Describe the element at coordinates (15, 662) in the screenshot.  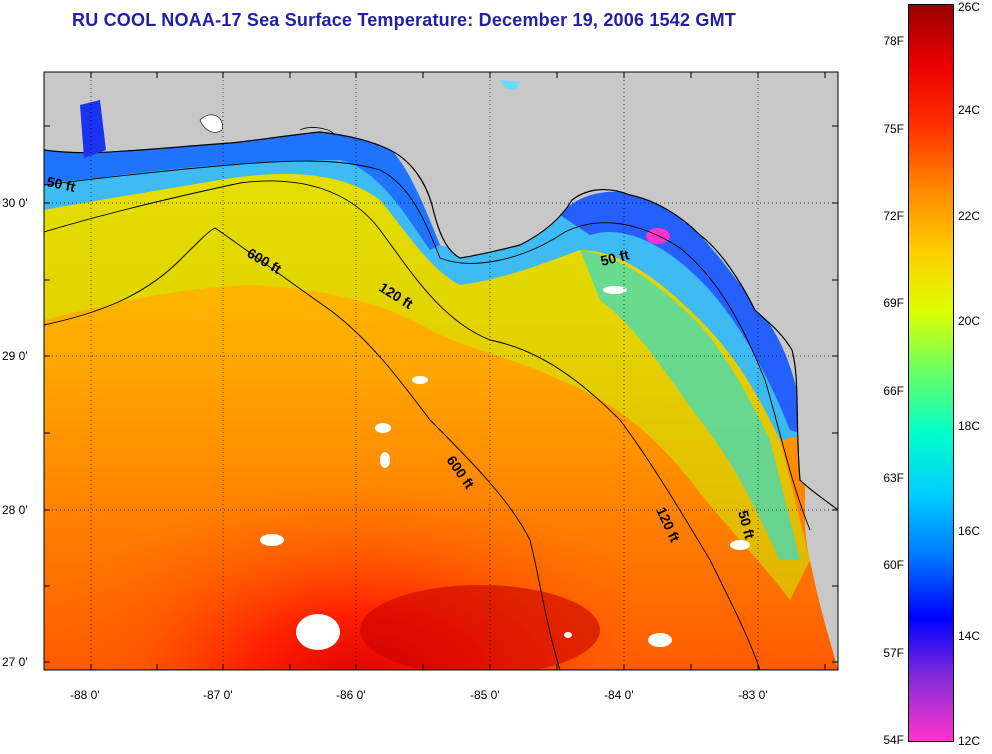
I see `lat-tick-label: 27 0'` at that location.